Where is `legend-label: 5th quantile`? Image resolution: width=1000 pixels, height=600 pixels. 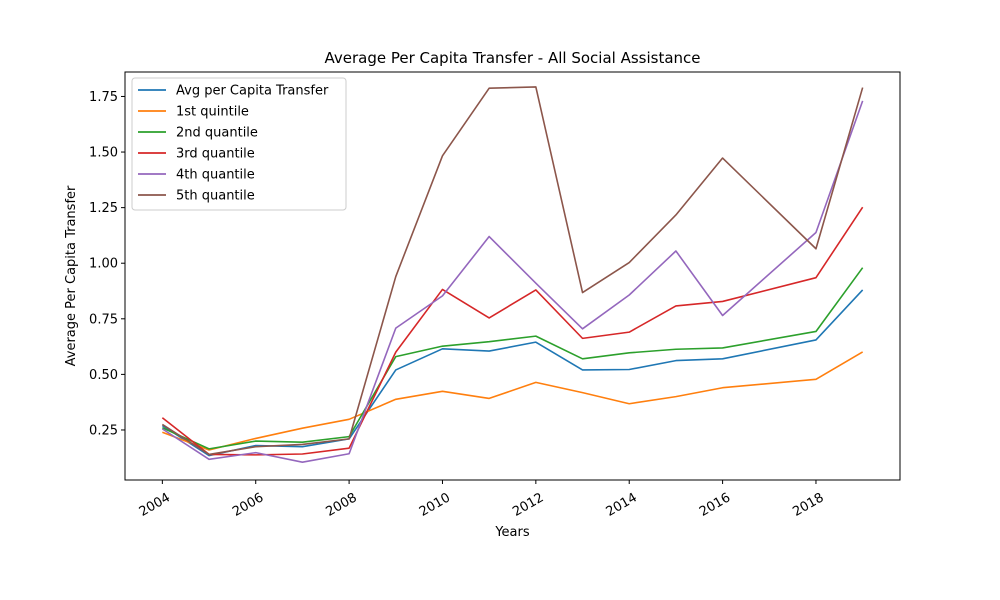
legend-label: 5th quantile is located at coordinates (215, 196).